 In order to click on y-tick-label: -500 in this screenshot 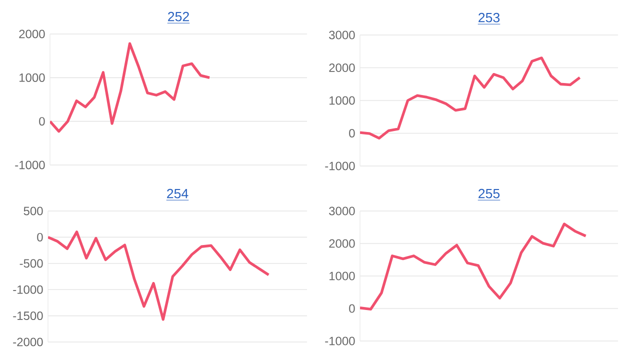, I will do `click(31, 263)`.